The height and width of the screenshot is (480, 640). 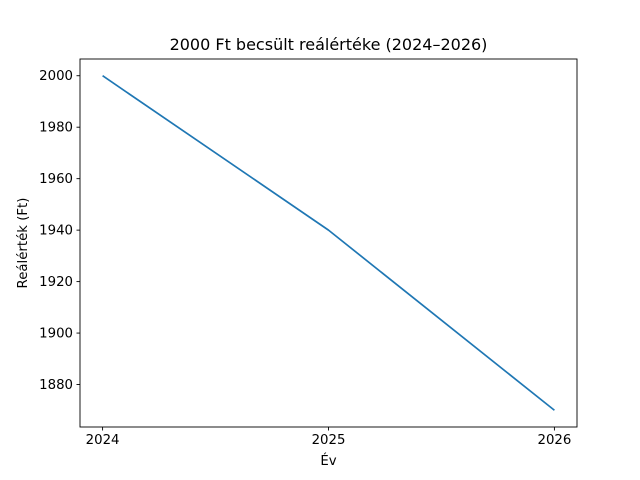 What do you see at coordinates (329, 44) in the screenshot?
I see `chart-title: 2000 Ft becsült reálértéke (2024–2026)` at bounding box center [329, 44].